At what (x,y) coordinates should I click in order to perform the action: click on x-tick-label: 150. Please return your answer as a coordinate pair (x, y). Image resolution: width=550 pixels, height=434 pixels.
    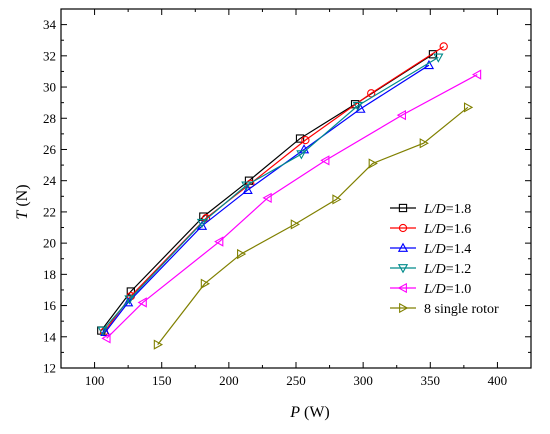
    Looking at the image, I should click on (162, 380).